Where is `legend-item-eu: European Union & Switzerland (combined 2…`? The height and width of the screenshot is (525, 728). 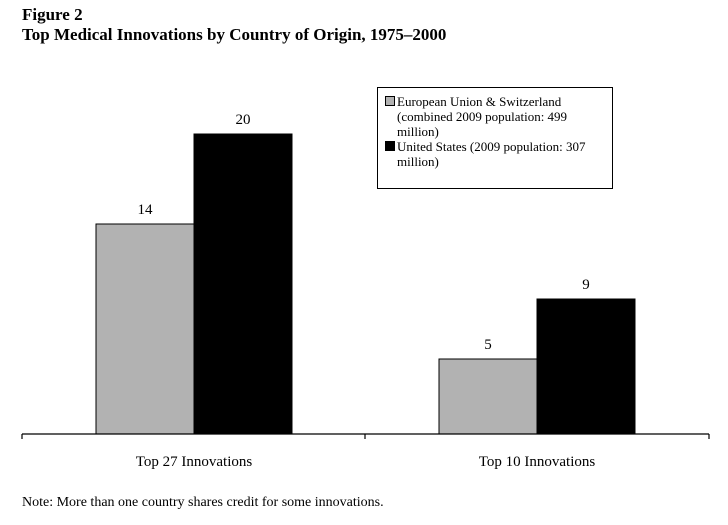
legend-item-eu: European Union & Switzerland (combined 2… is located at coordinates (495, 116).